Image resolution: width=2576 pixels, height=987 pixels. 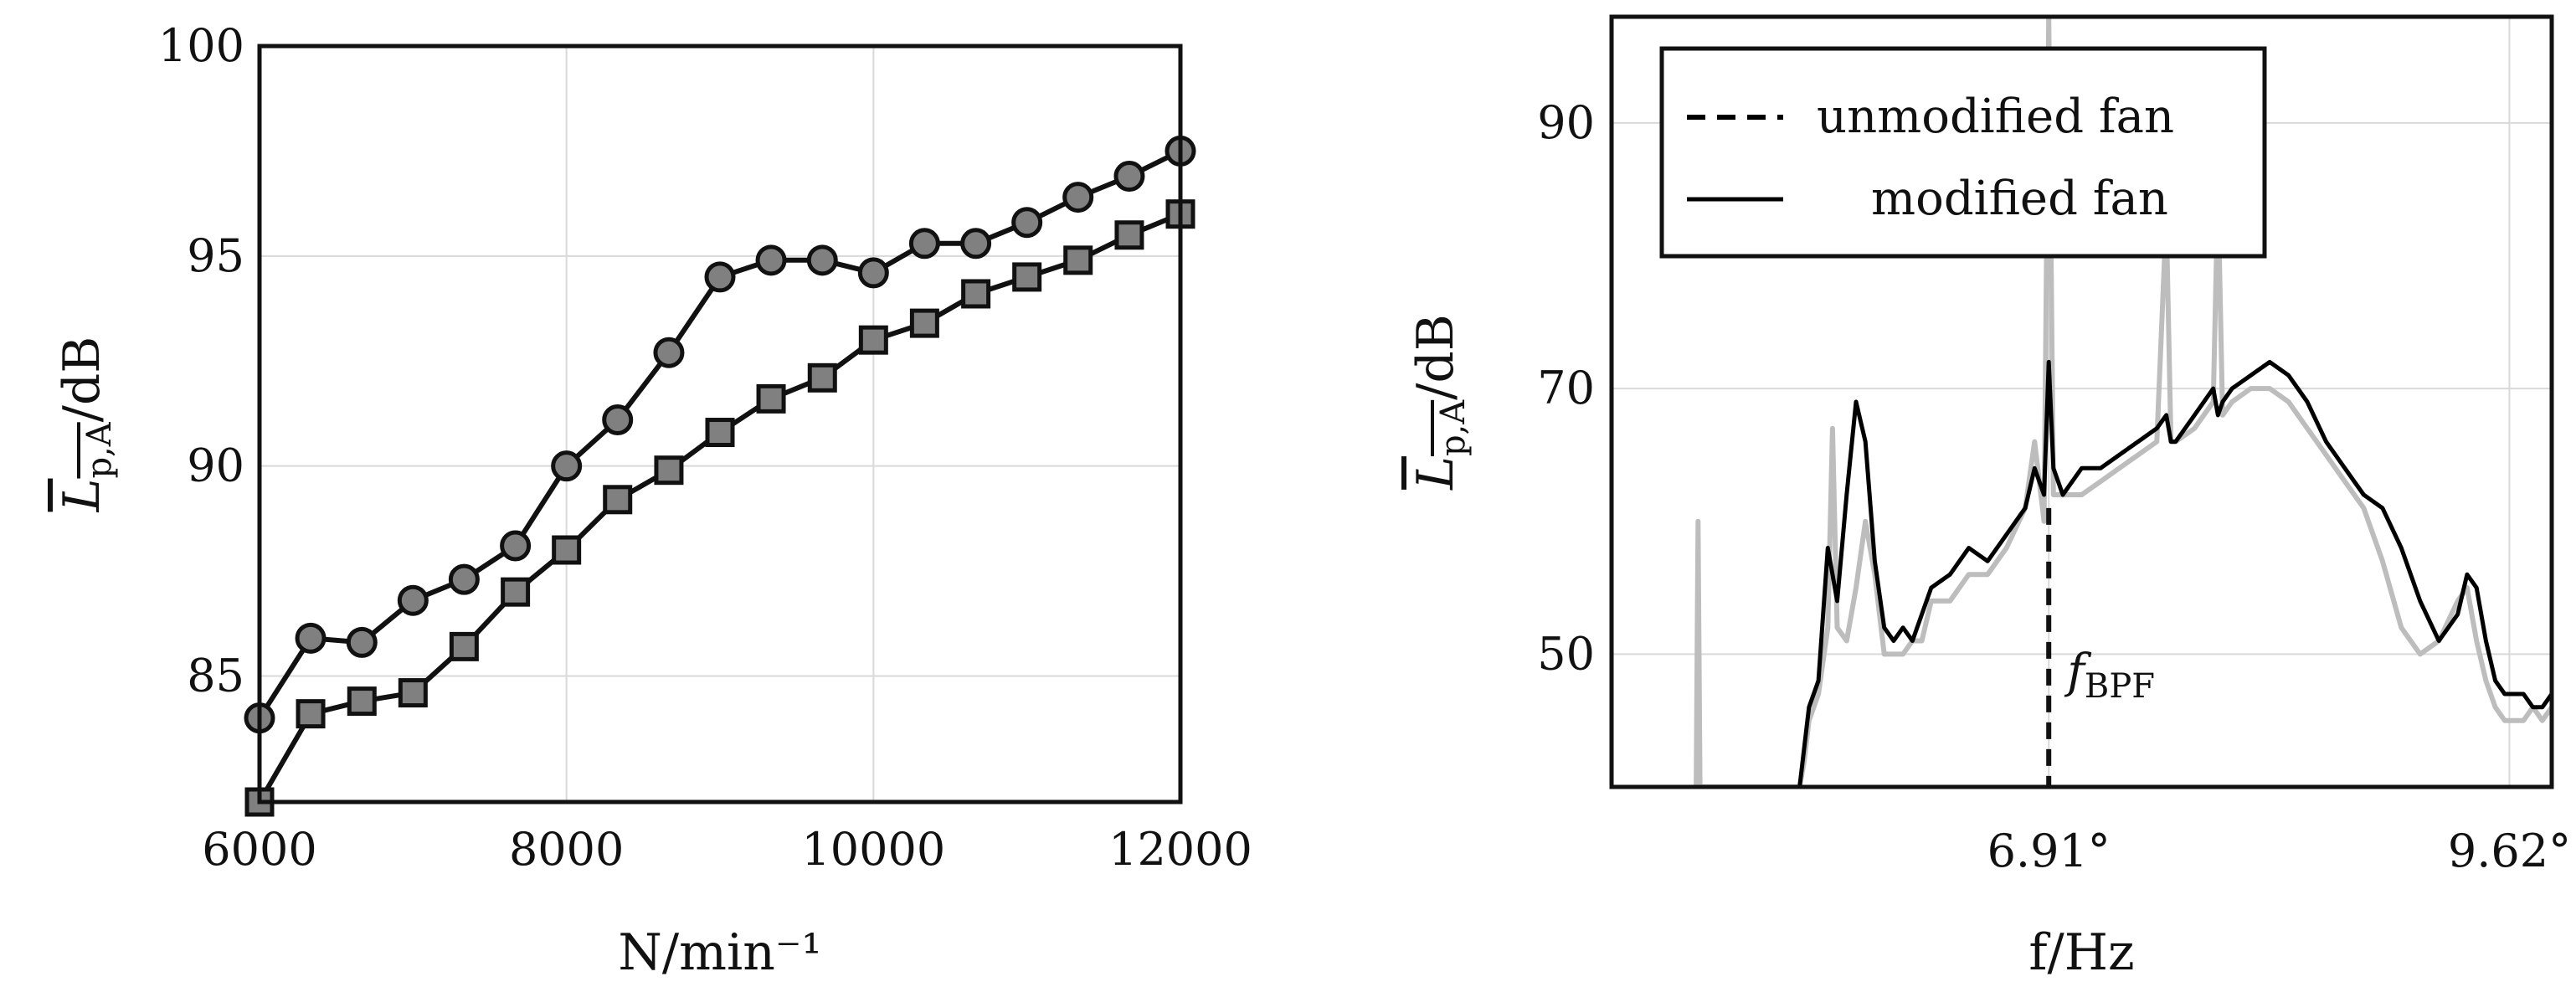 I want to click on left-ytick-label: 85, so click(x=215, y=676).